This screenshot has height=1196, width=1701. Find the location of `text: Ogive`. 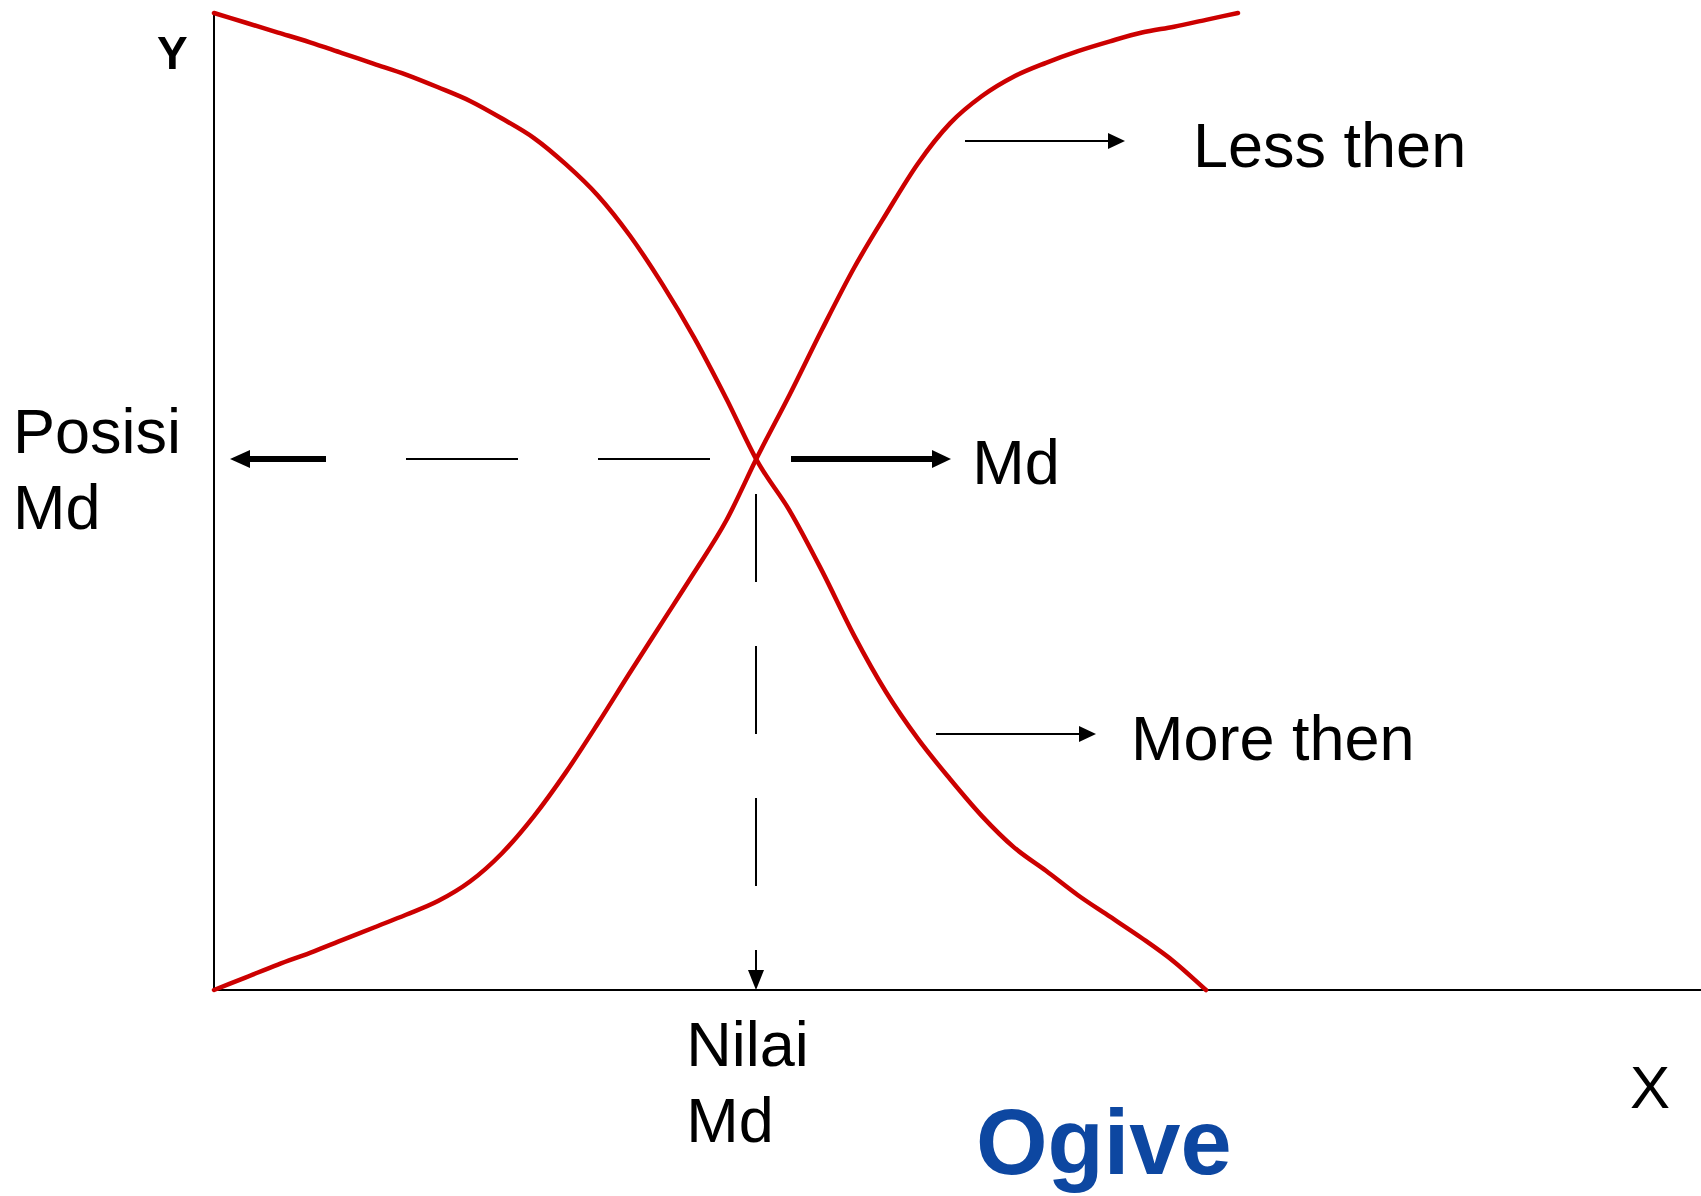

text: Ogive is located at coordinates (1104, 1142).